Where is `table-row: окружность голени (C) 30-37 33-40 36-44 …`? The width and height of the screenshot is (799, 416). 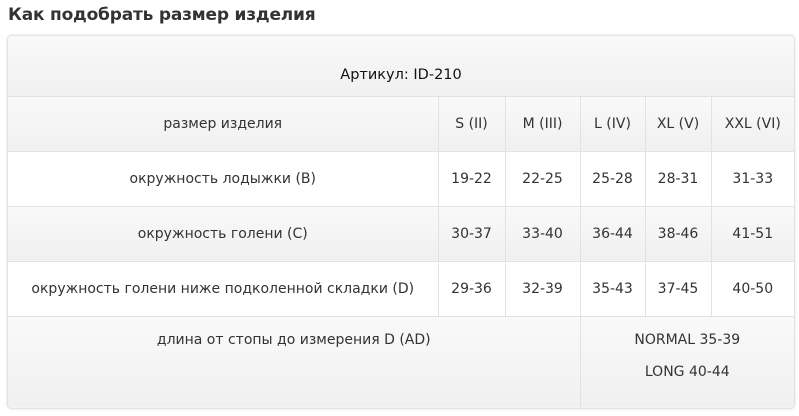 table-row: окружность голени (C) 30-37 33-40 36-44 … is located at coordinates (401, 233).